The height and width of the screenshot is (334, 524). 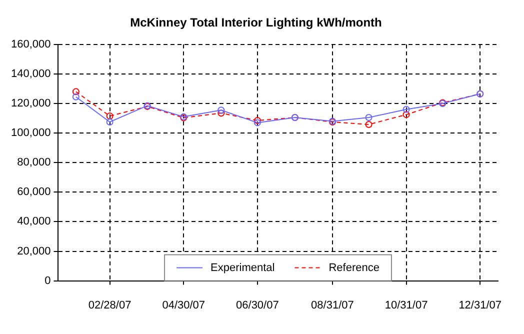 I want to click on y-tick-label: 100,000, so click(x=30, y=133).